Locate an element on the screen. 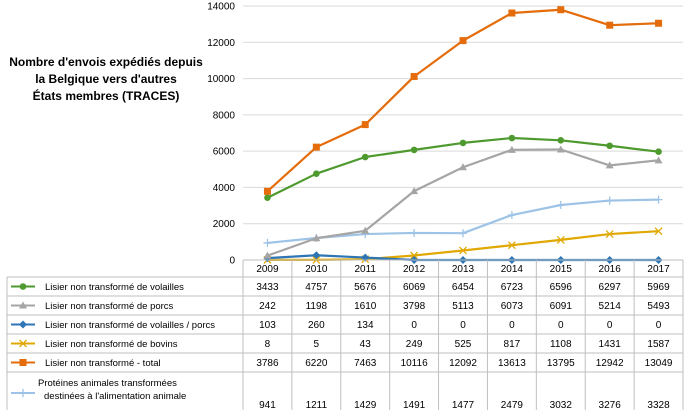  data-label: 12942 is located at coordinates (610, 363).